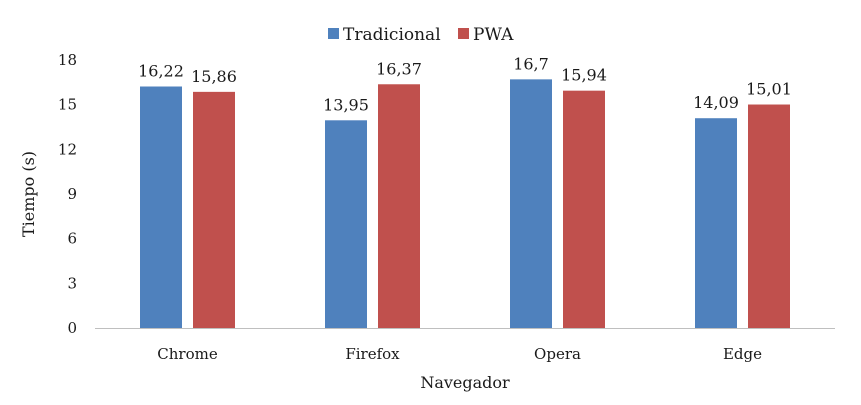 This screenshot has height=405, width=861. I want to click on legend-label-pwa: PWA, so click(493, 35).